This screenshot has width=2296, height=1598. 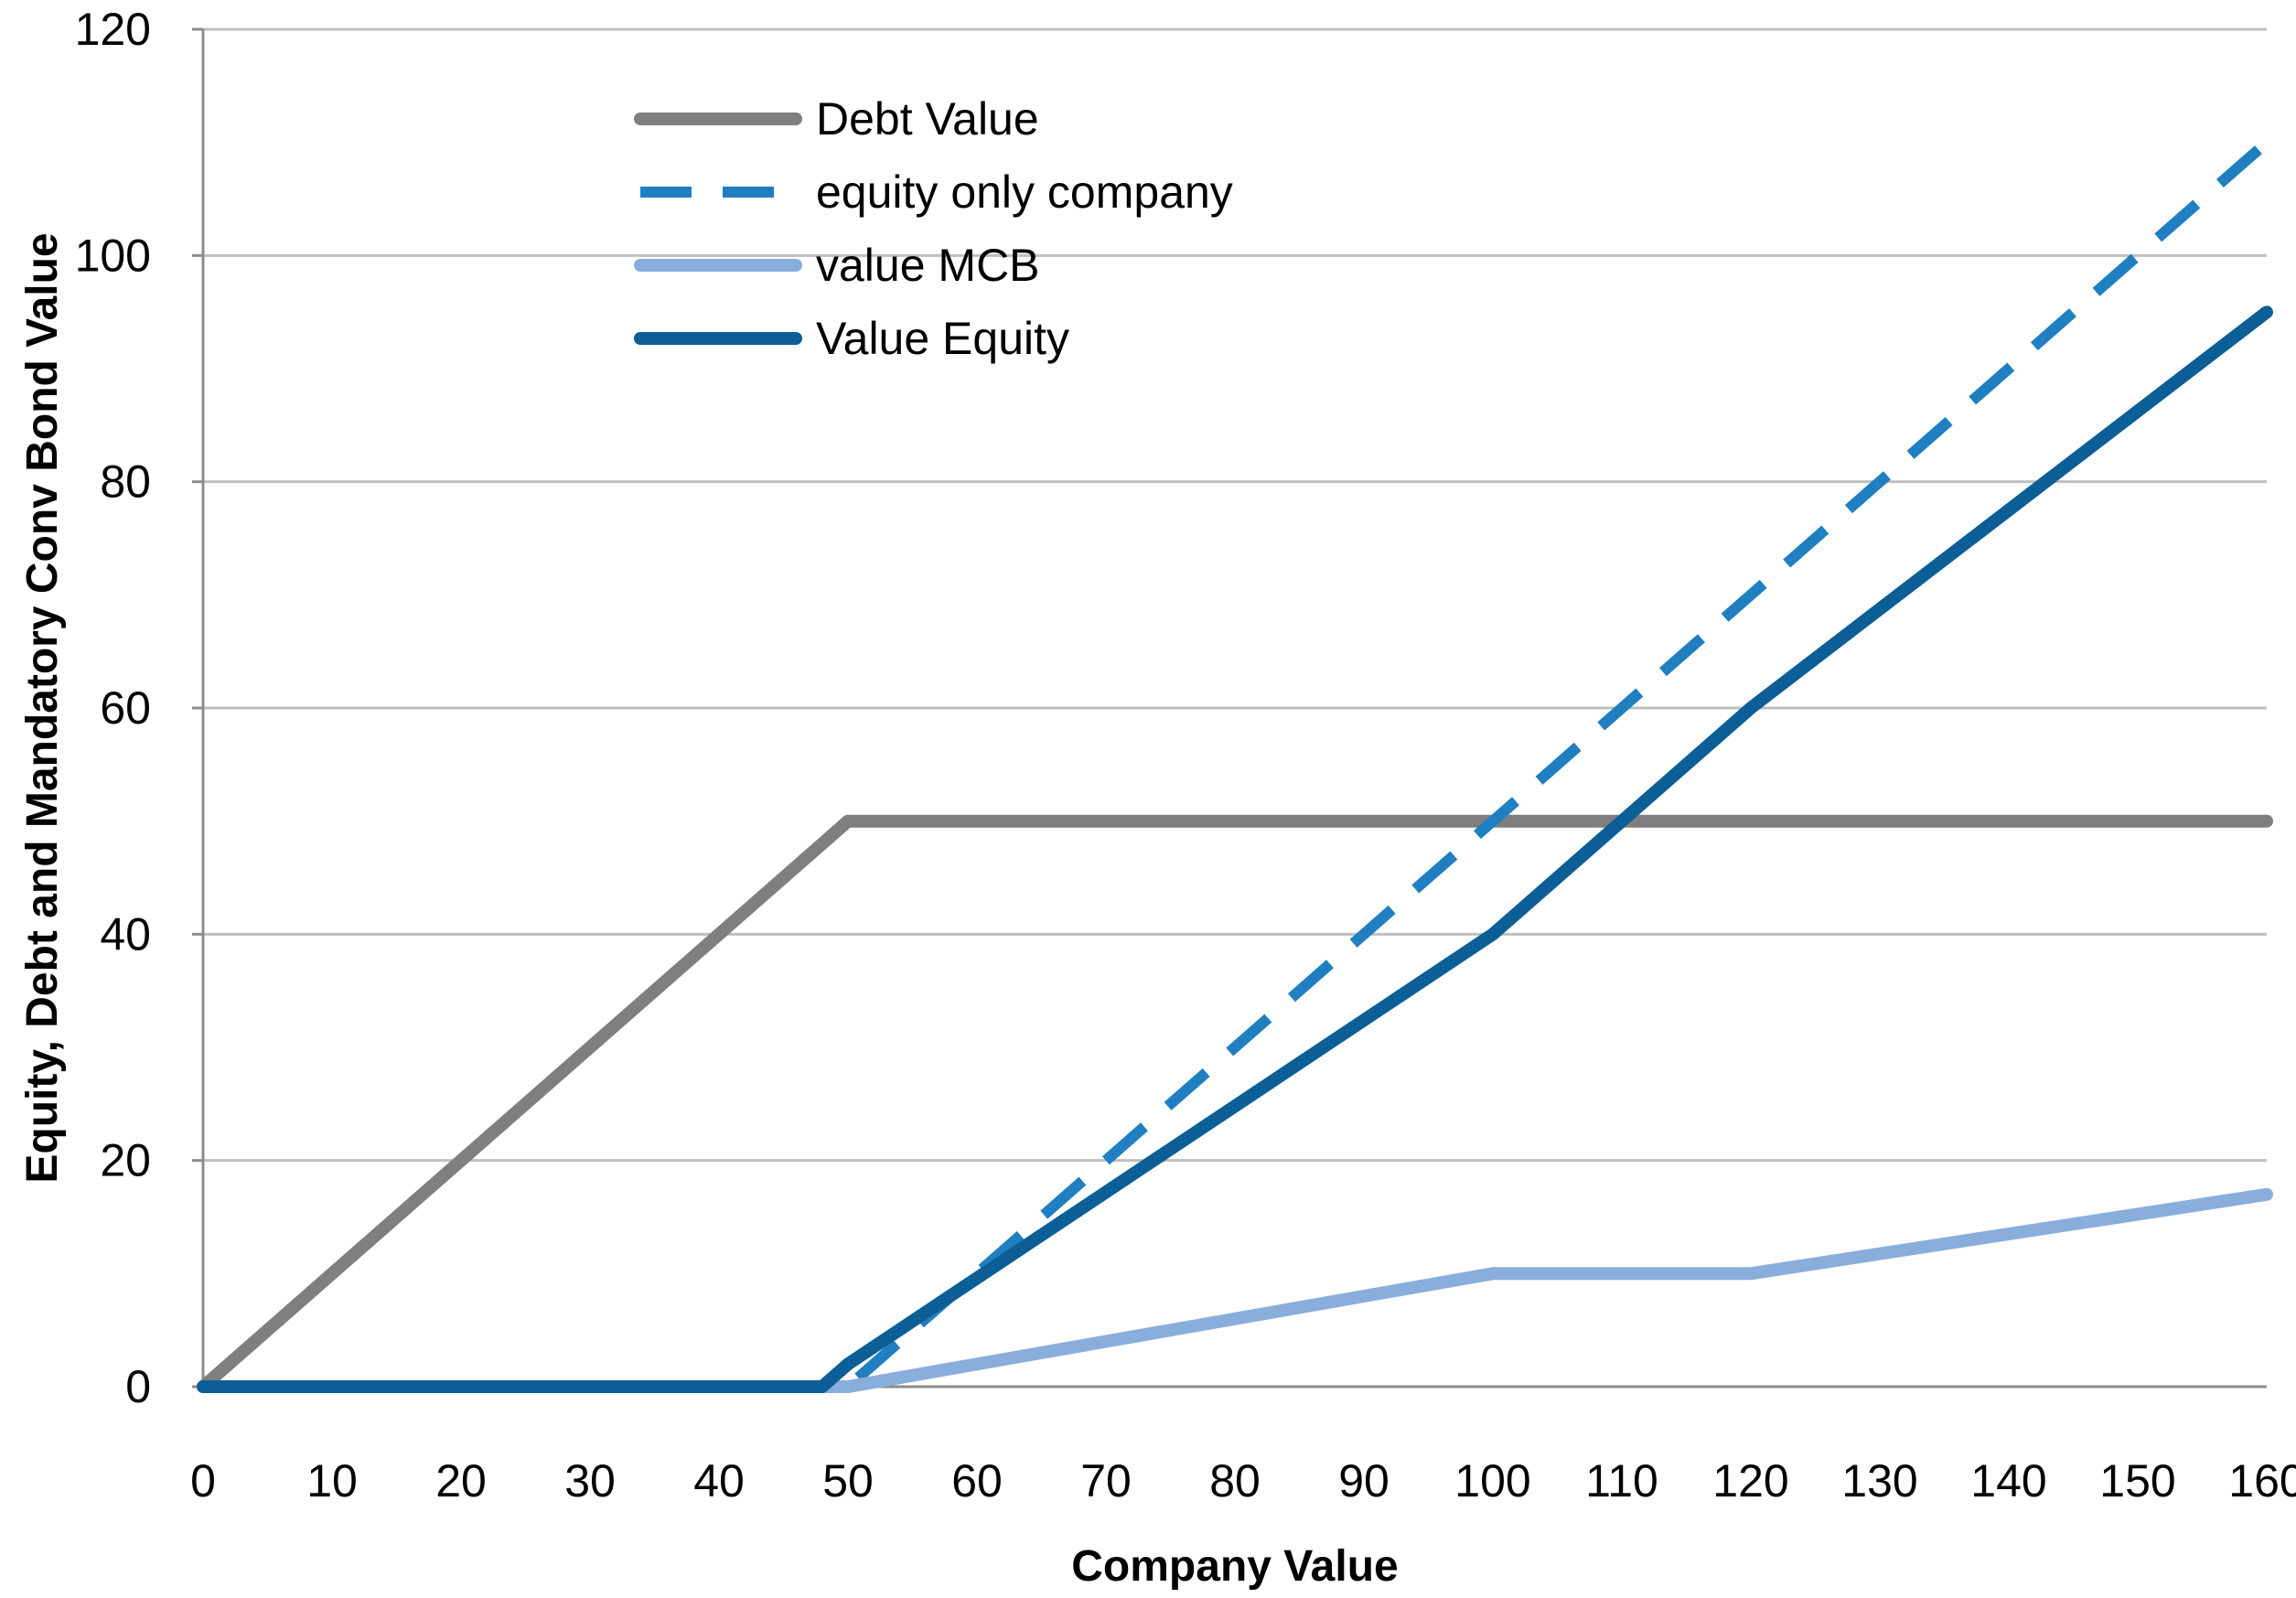 What do you see at coordinates (203, 1481) in the screenshot?
I see `x-tick-label: 0` at bounding box center [203, 1481].